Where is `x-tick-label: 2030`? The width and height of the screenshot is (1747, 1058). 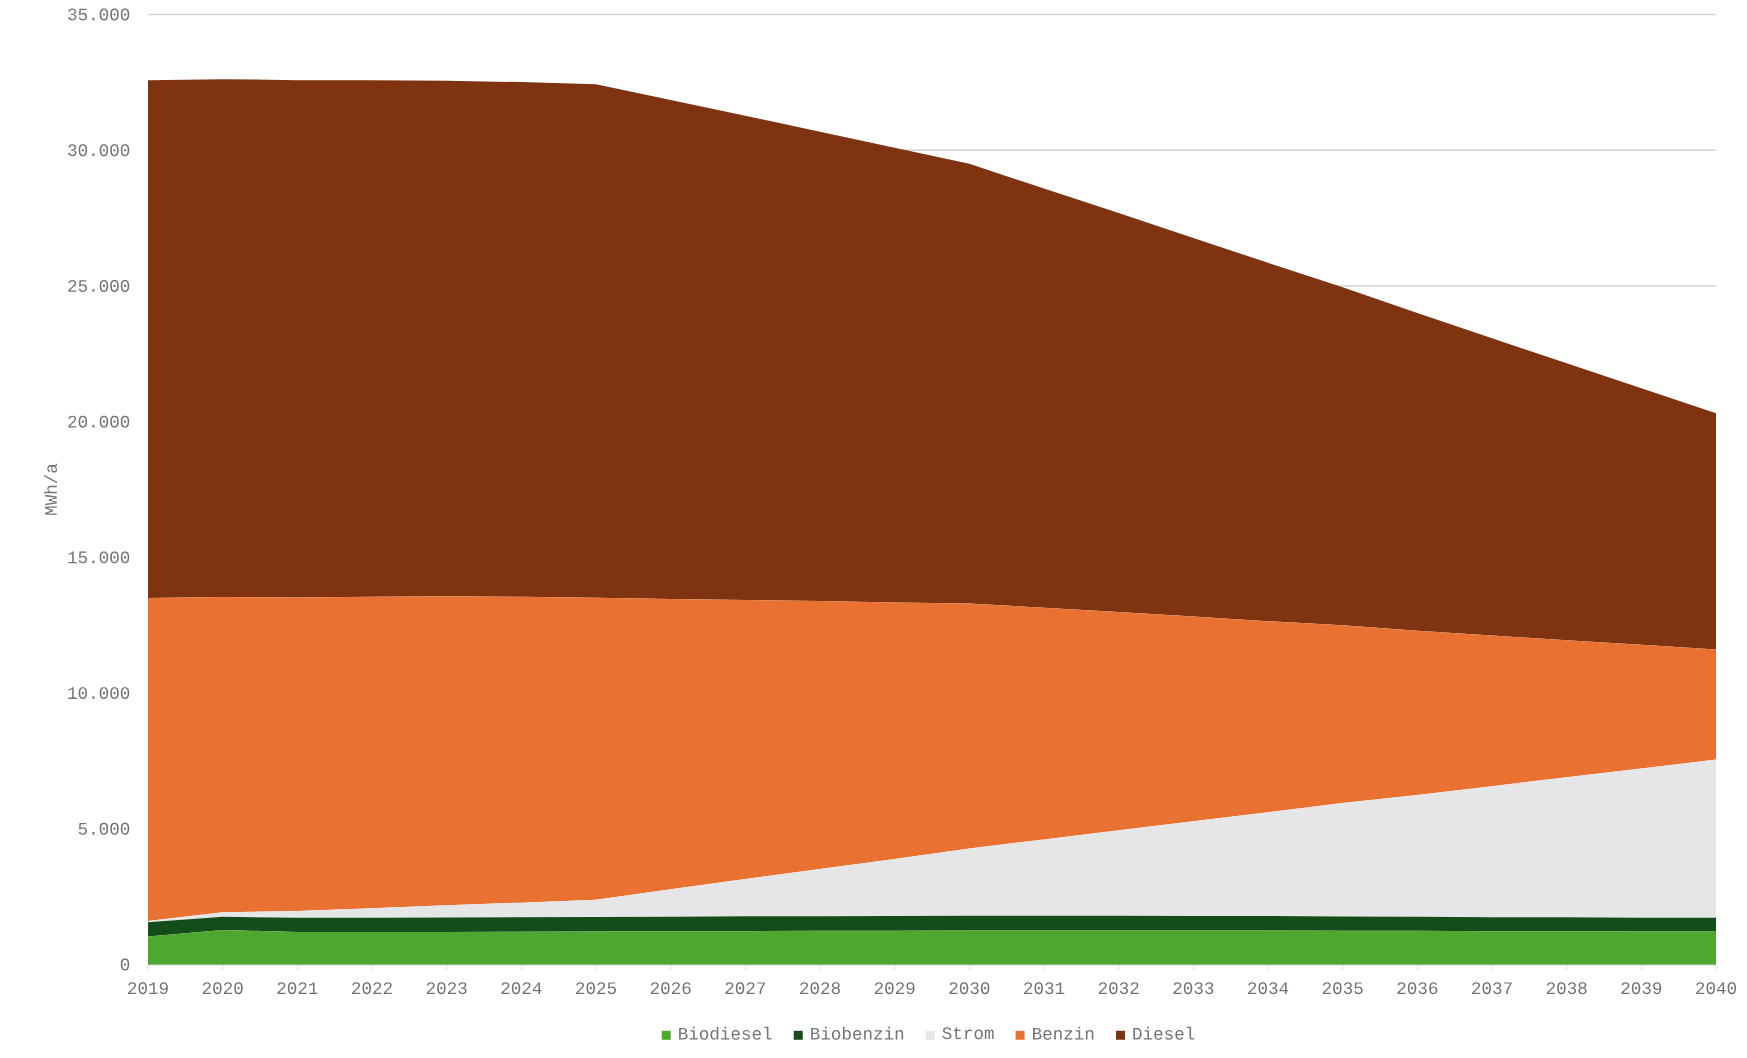 x-tick-label: 2030 is located at coordinates (969, 988).